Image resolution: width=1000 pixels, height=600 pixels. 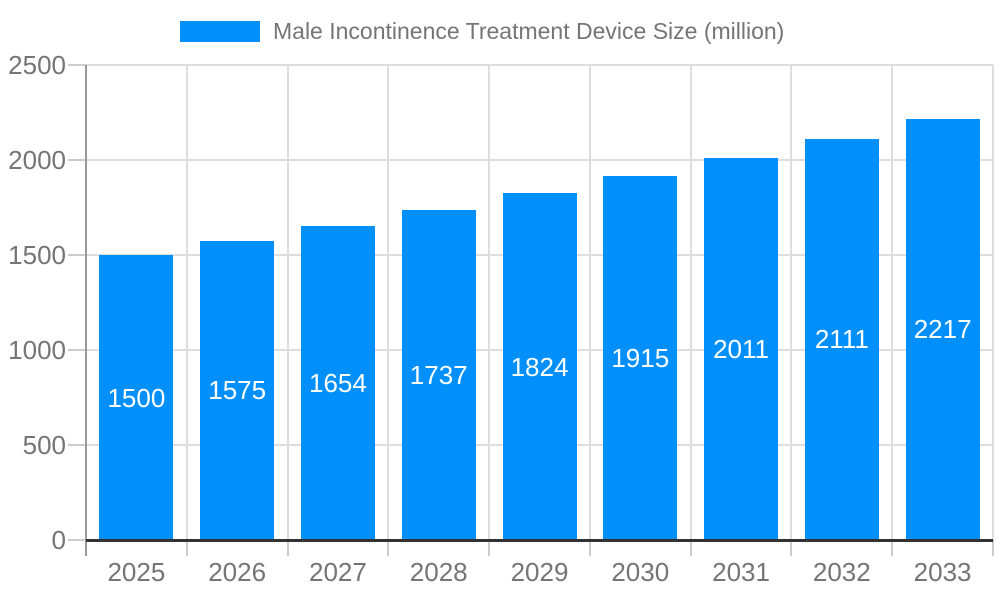 I want to click on x-axis-tick-label: 2026, so click(x=237, y=572).